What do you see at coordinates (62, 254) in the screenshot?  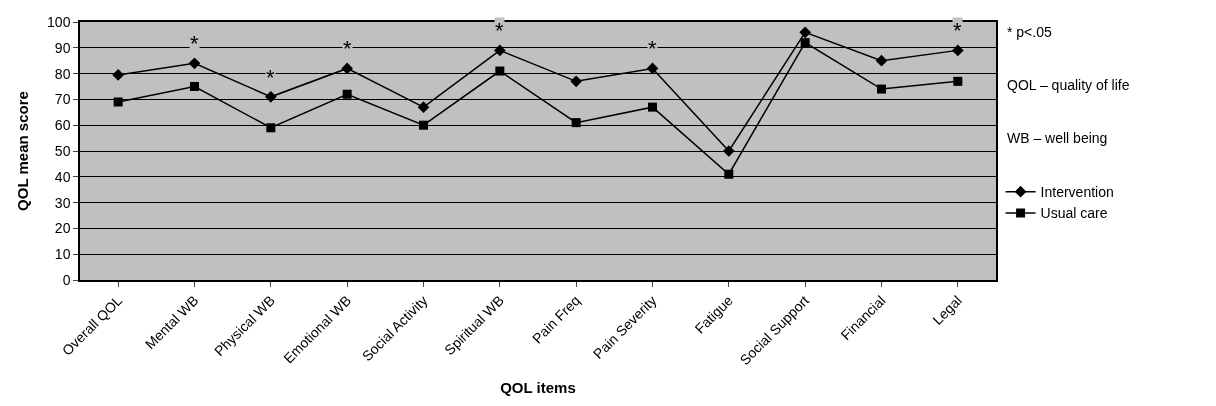 I see `y-tick-label: 10` at bounding box center [62, 254].